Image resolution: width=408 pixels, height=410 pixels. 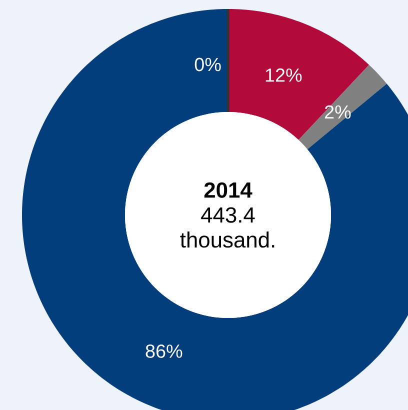 What do you see at coordinates (207, 65) in the screenshot?
I see `text: 0%` at bounding box center [207, 65].